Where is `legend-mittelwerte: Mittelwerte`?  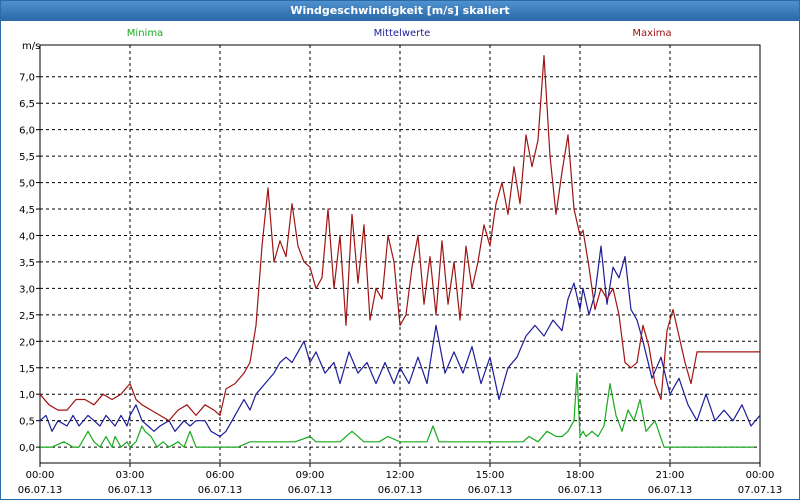
legend-mittelwerte: Mittelwerte is located at coordinates (402, 33).